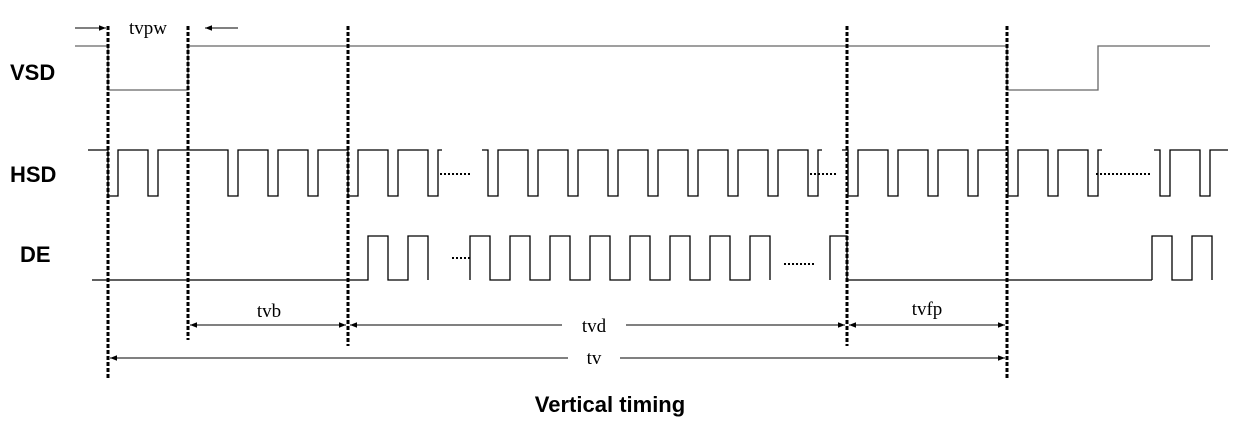 The image size is (1234, 423). What do you see at coordinates (594, 326) in the screenshot?
I see `tvd-label: tvd` at bounding box center [594, 326].